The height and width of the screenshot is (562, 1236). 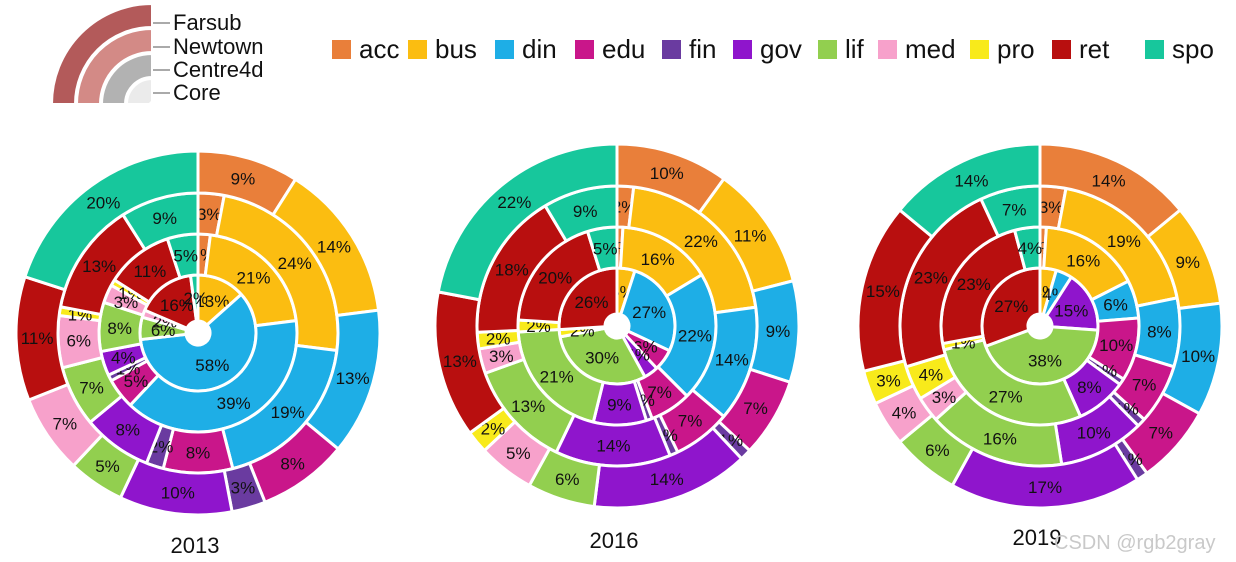 What do you see at coordinates (253, 277) in the screenshot?
I see `data-label-centre4d-bus: 21%` at bounding box center [253, 277].